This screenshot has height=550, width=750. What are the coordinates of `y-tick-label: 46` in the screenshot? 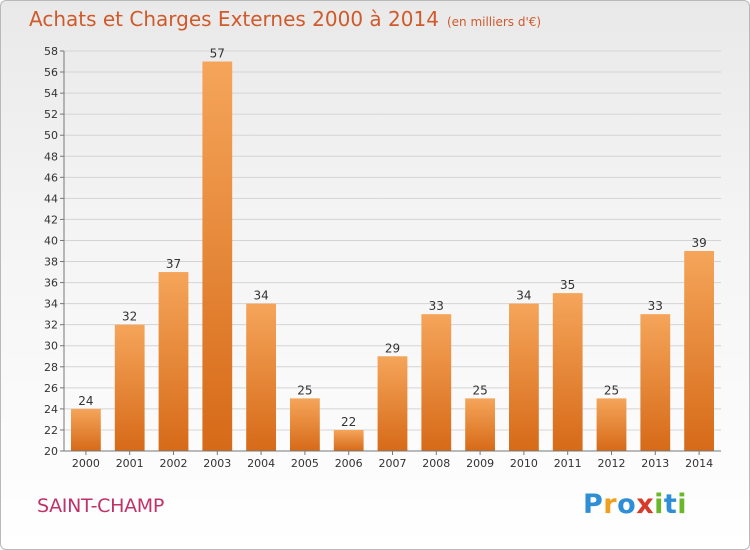 It's located at (51, 177).